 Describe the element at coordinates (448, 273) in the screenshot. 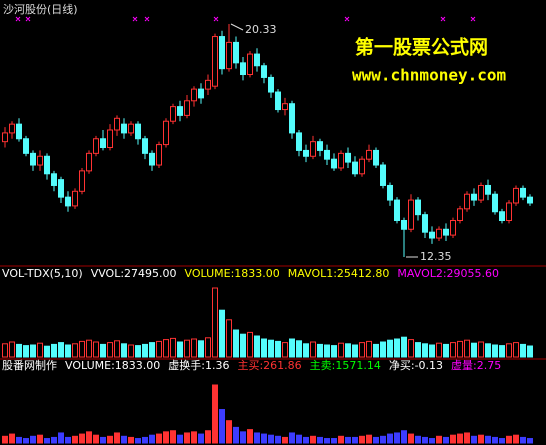

I see `panel-label: MAVOL2:29055.60` at that location.